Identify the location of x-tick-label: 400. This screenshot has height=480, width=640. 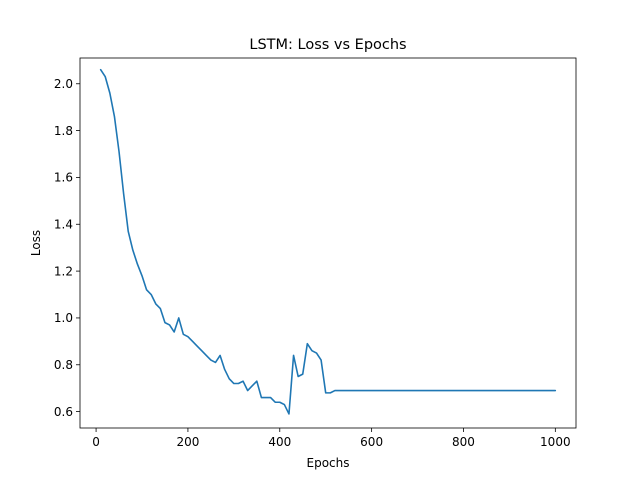
(279, 442).